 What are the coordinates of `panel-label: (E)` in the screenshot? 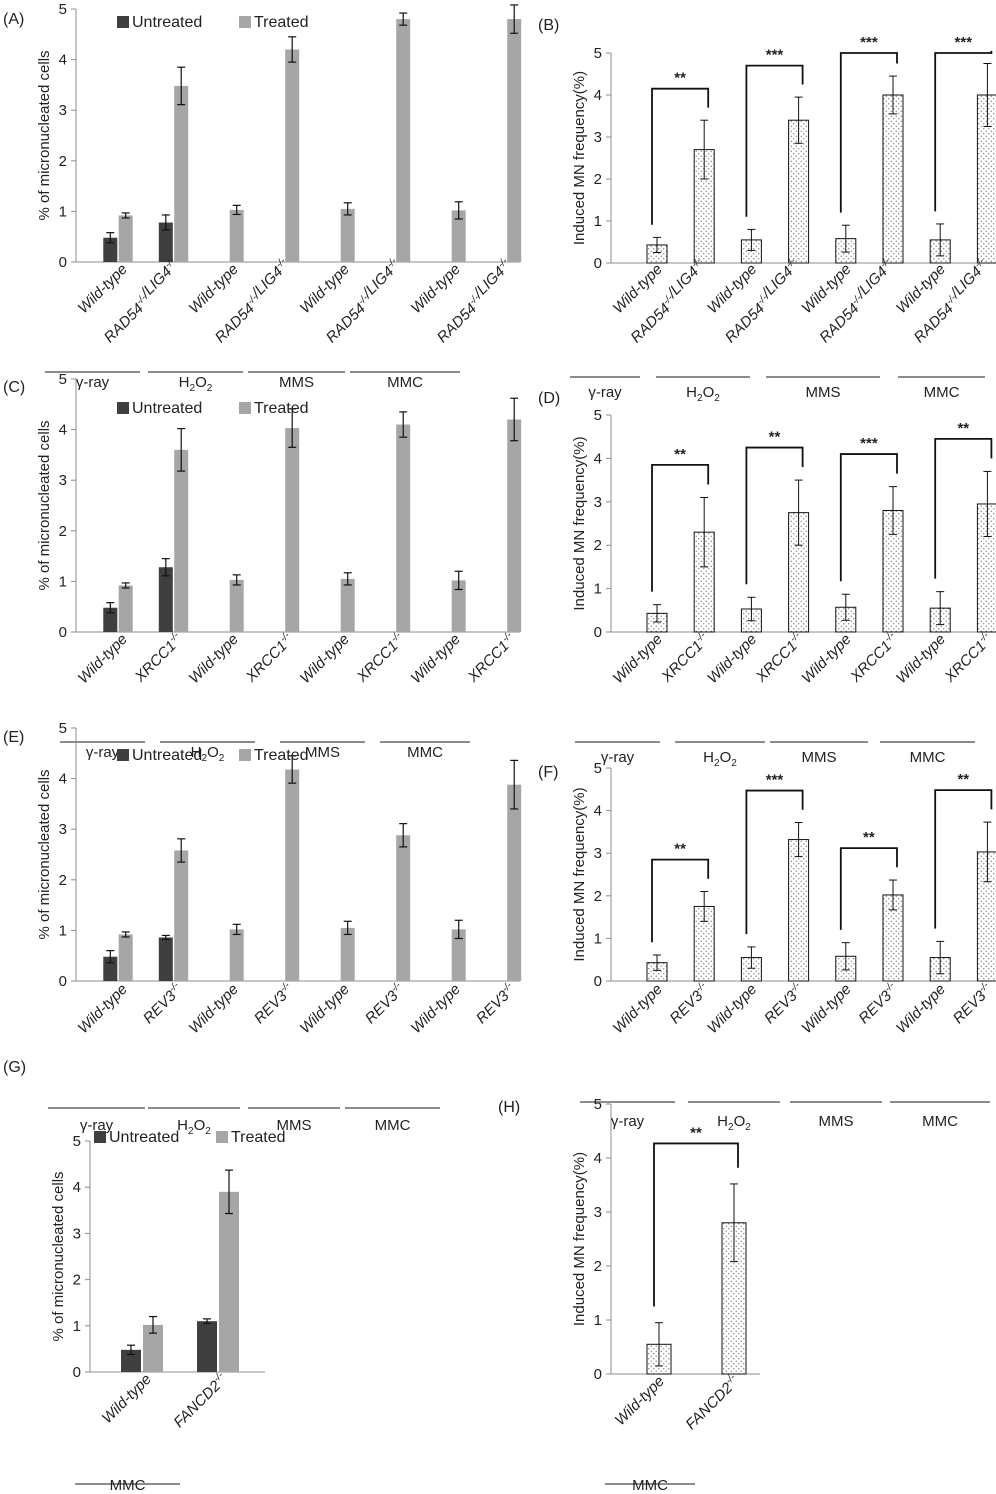 It's located at (13, 737).